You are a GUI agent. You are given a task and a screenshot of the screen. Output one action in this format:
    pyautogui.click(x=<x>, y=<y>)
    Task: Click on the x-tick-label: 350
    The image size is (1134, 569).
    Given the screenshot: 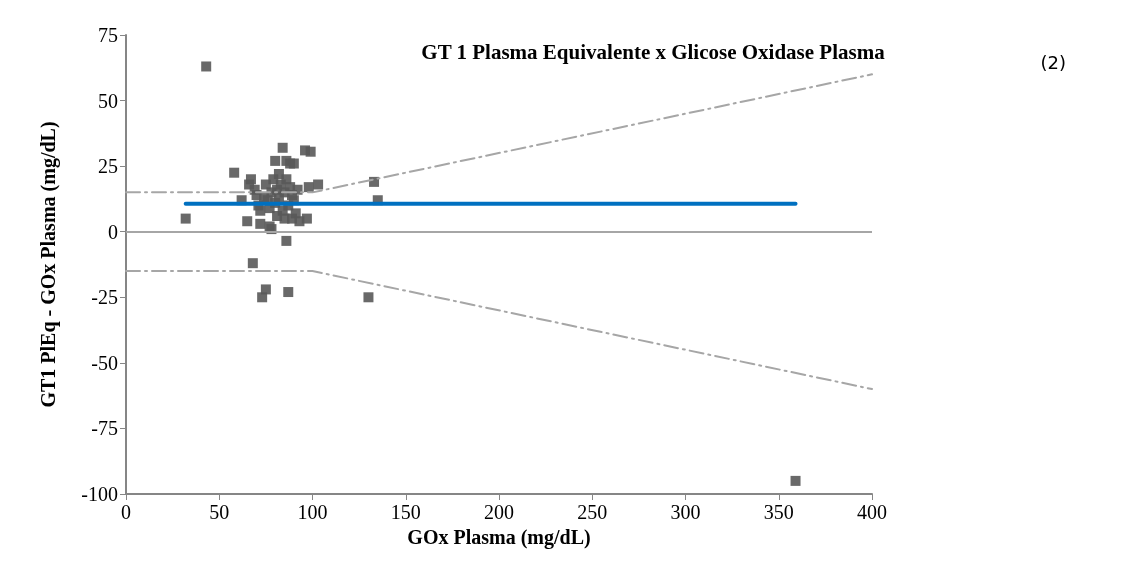 What is the action you would take?
    pyautogui.click(x=778, y=512)
    